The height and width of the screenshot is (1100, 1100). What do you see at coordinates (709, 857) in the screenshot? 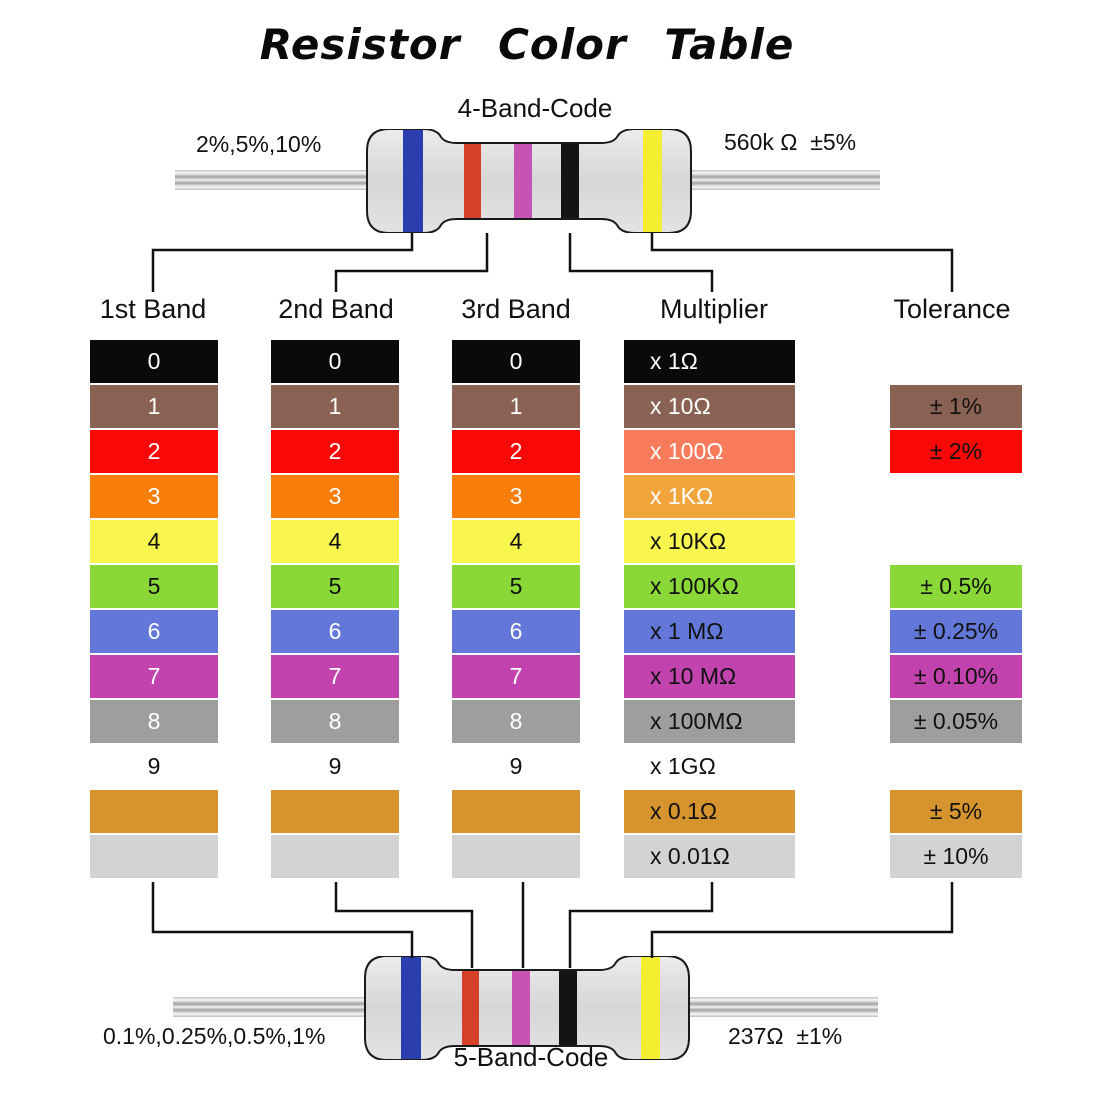
I see `multiplier-cell-silver: x 0.01Ω` at bounding box center [709, 857].